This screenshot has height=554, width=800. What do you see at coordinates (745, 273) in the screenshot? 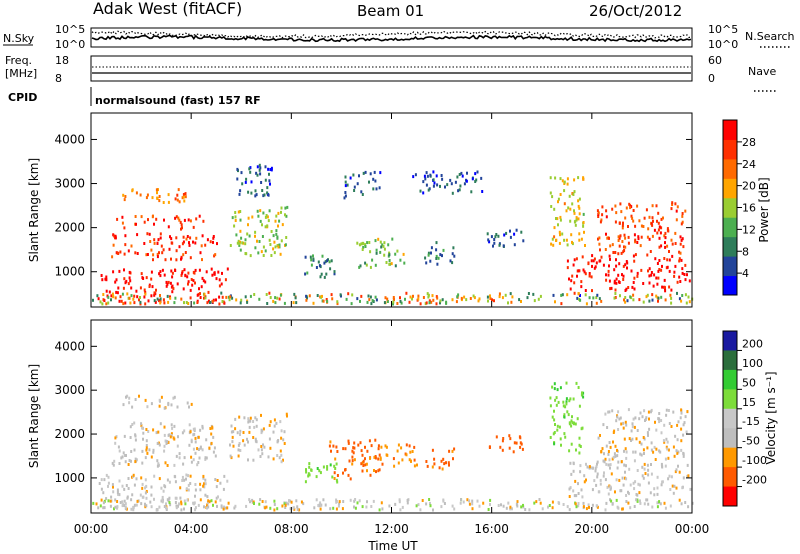
I see `power-colorbar-tick-label: 4` at bounding box center [745, 273].